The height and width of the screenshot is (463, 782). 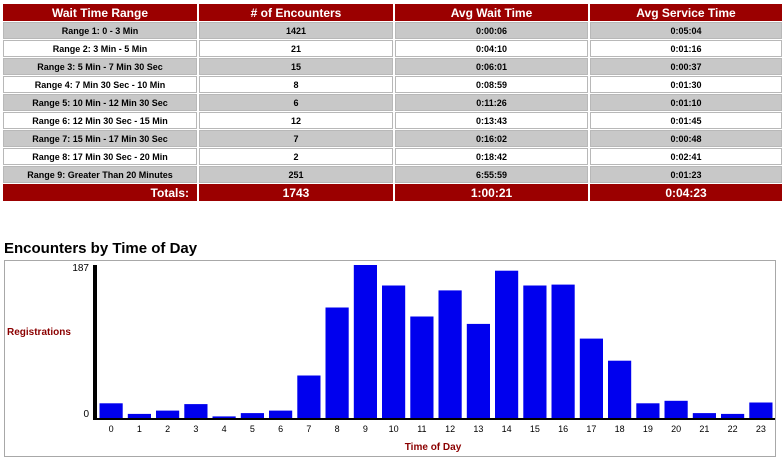 I want to click on avg-wait-cell: 0:06:01, so click(x=491, y=66).